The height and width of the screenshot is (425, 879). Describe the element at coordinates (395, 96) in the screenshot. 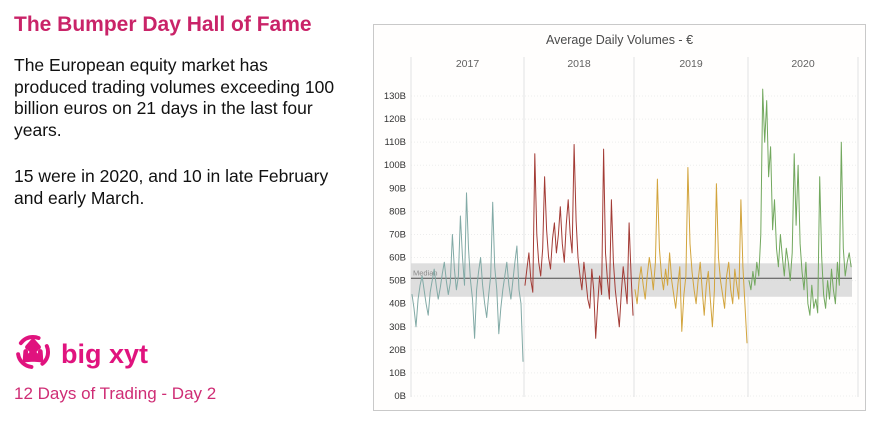

I see `svg-text: 130B` at that location.